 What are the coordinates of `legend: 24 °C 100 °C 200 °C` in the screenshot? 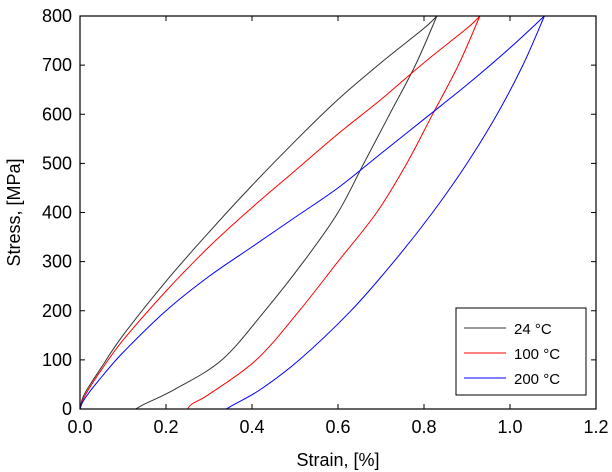 It's located at (521, 351).